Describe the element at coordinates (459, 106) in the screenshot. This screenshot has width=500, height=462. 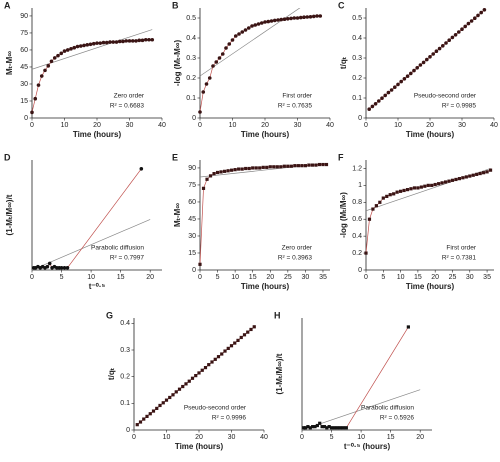
I see `annotation: R² = 0.9985` at that location.